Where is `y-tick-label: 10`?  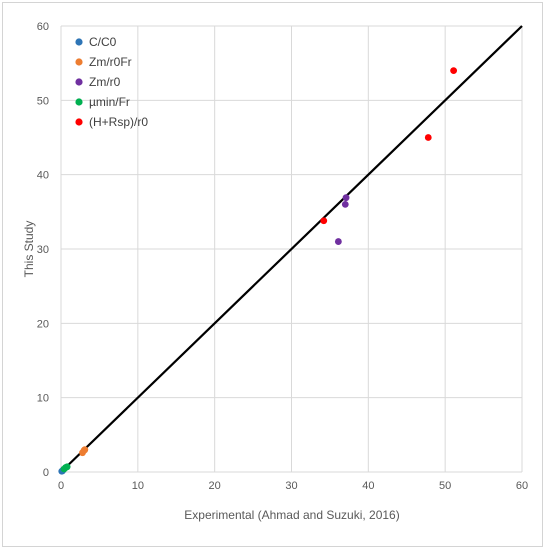 y-tick-label: 10 is located at coordinates (43, 399).